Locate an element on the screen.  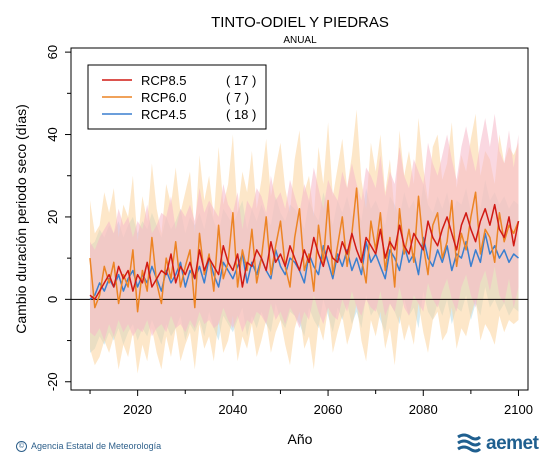
chart-subtitle: ANUAL is located at coordinates (300, 40).